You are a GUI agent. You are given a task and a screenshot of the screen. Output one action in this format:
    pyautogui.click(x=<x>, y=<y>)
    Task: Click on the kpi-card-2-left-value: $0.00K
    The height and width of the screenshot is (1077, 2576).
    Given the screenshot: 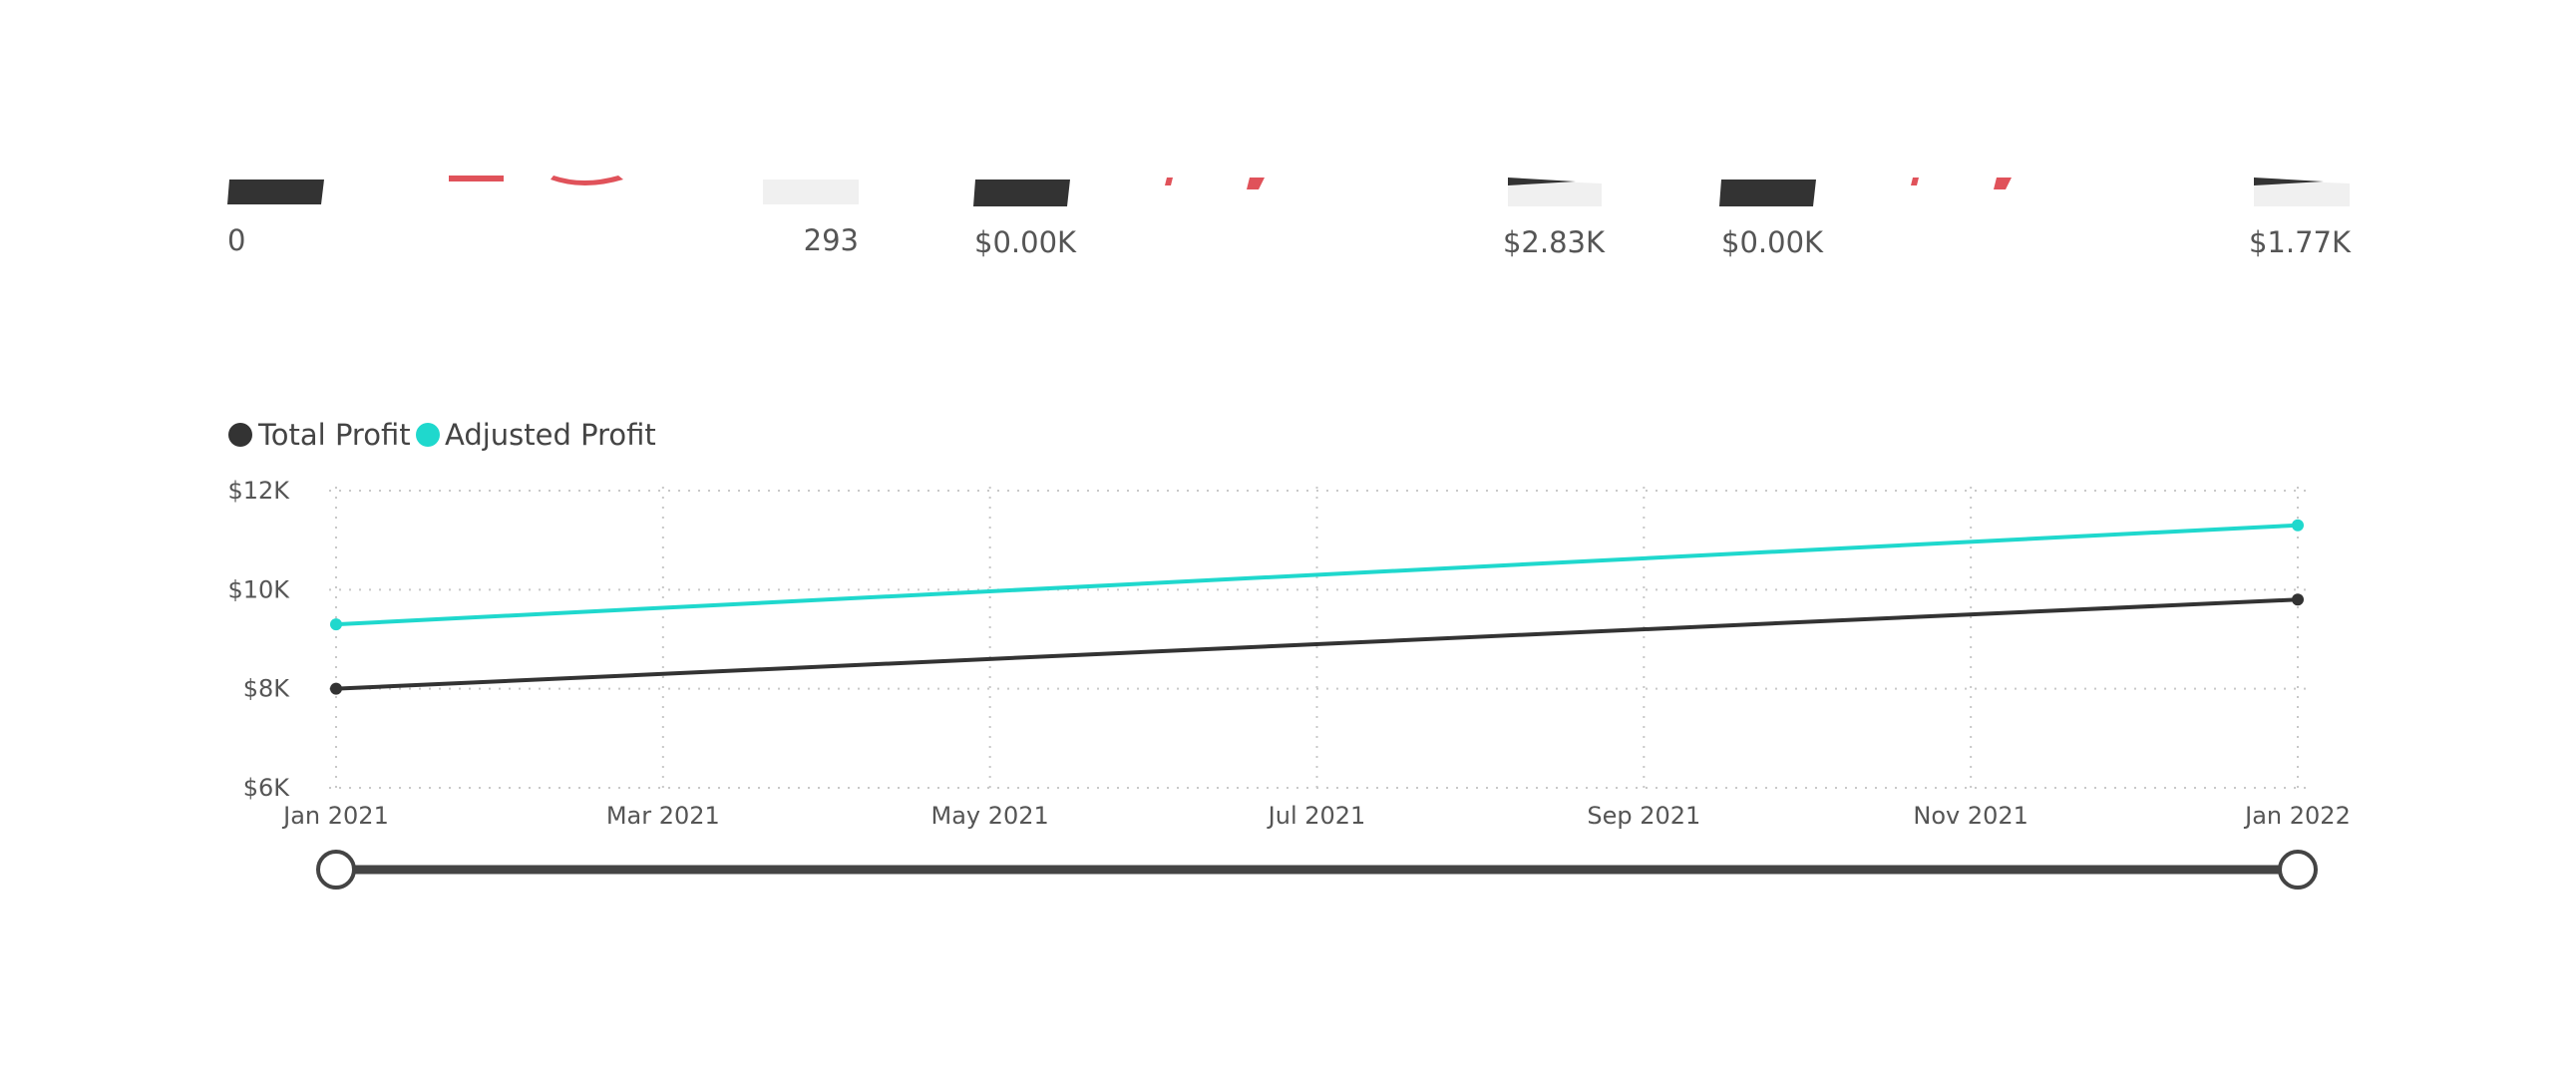 What is the action you would take?
    pyautogui.click(x=1025, y=242)
    